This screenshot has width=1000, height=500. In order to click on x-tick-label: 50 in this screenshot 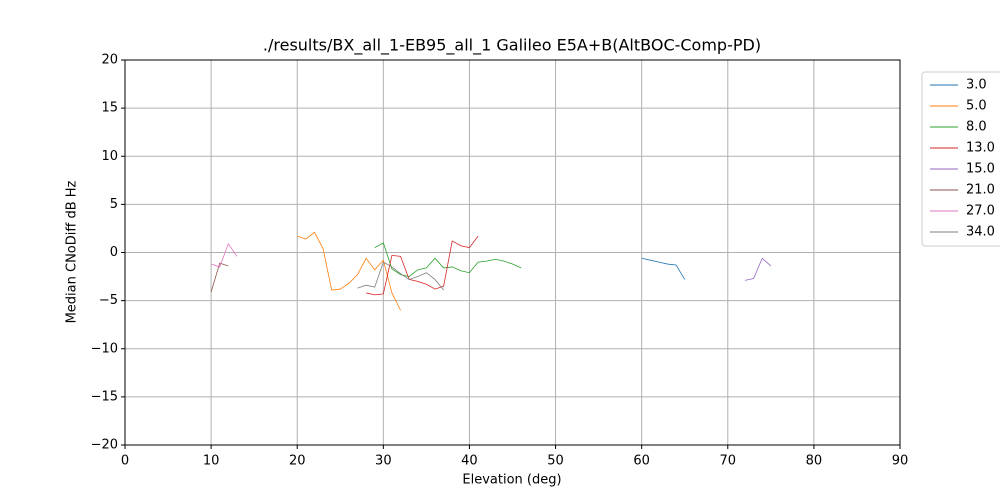, I will do `click(555, 461)`.